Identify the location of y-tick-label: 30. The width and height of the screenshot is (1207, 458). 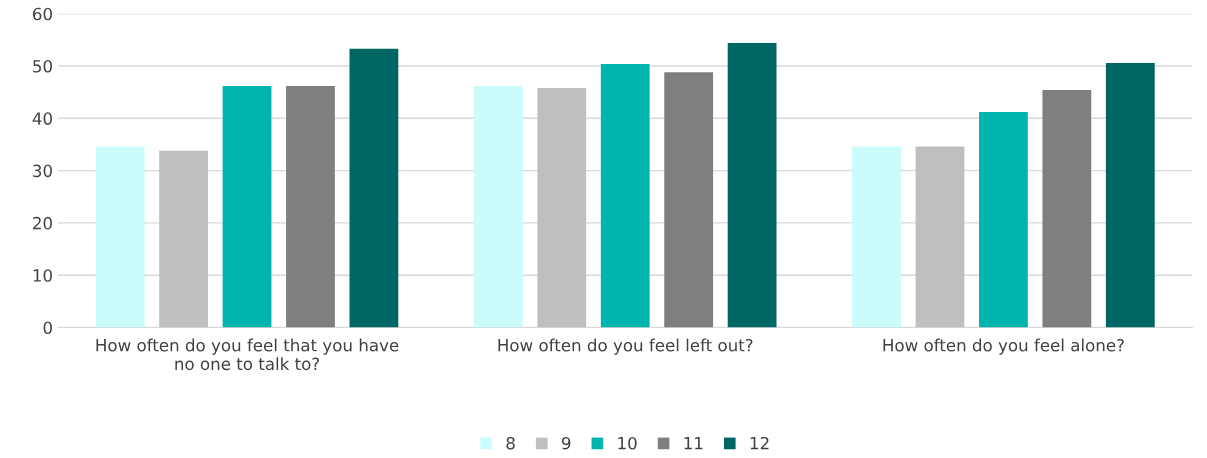
(42, 171).